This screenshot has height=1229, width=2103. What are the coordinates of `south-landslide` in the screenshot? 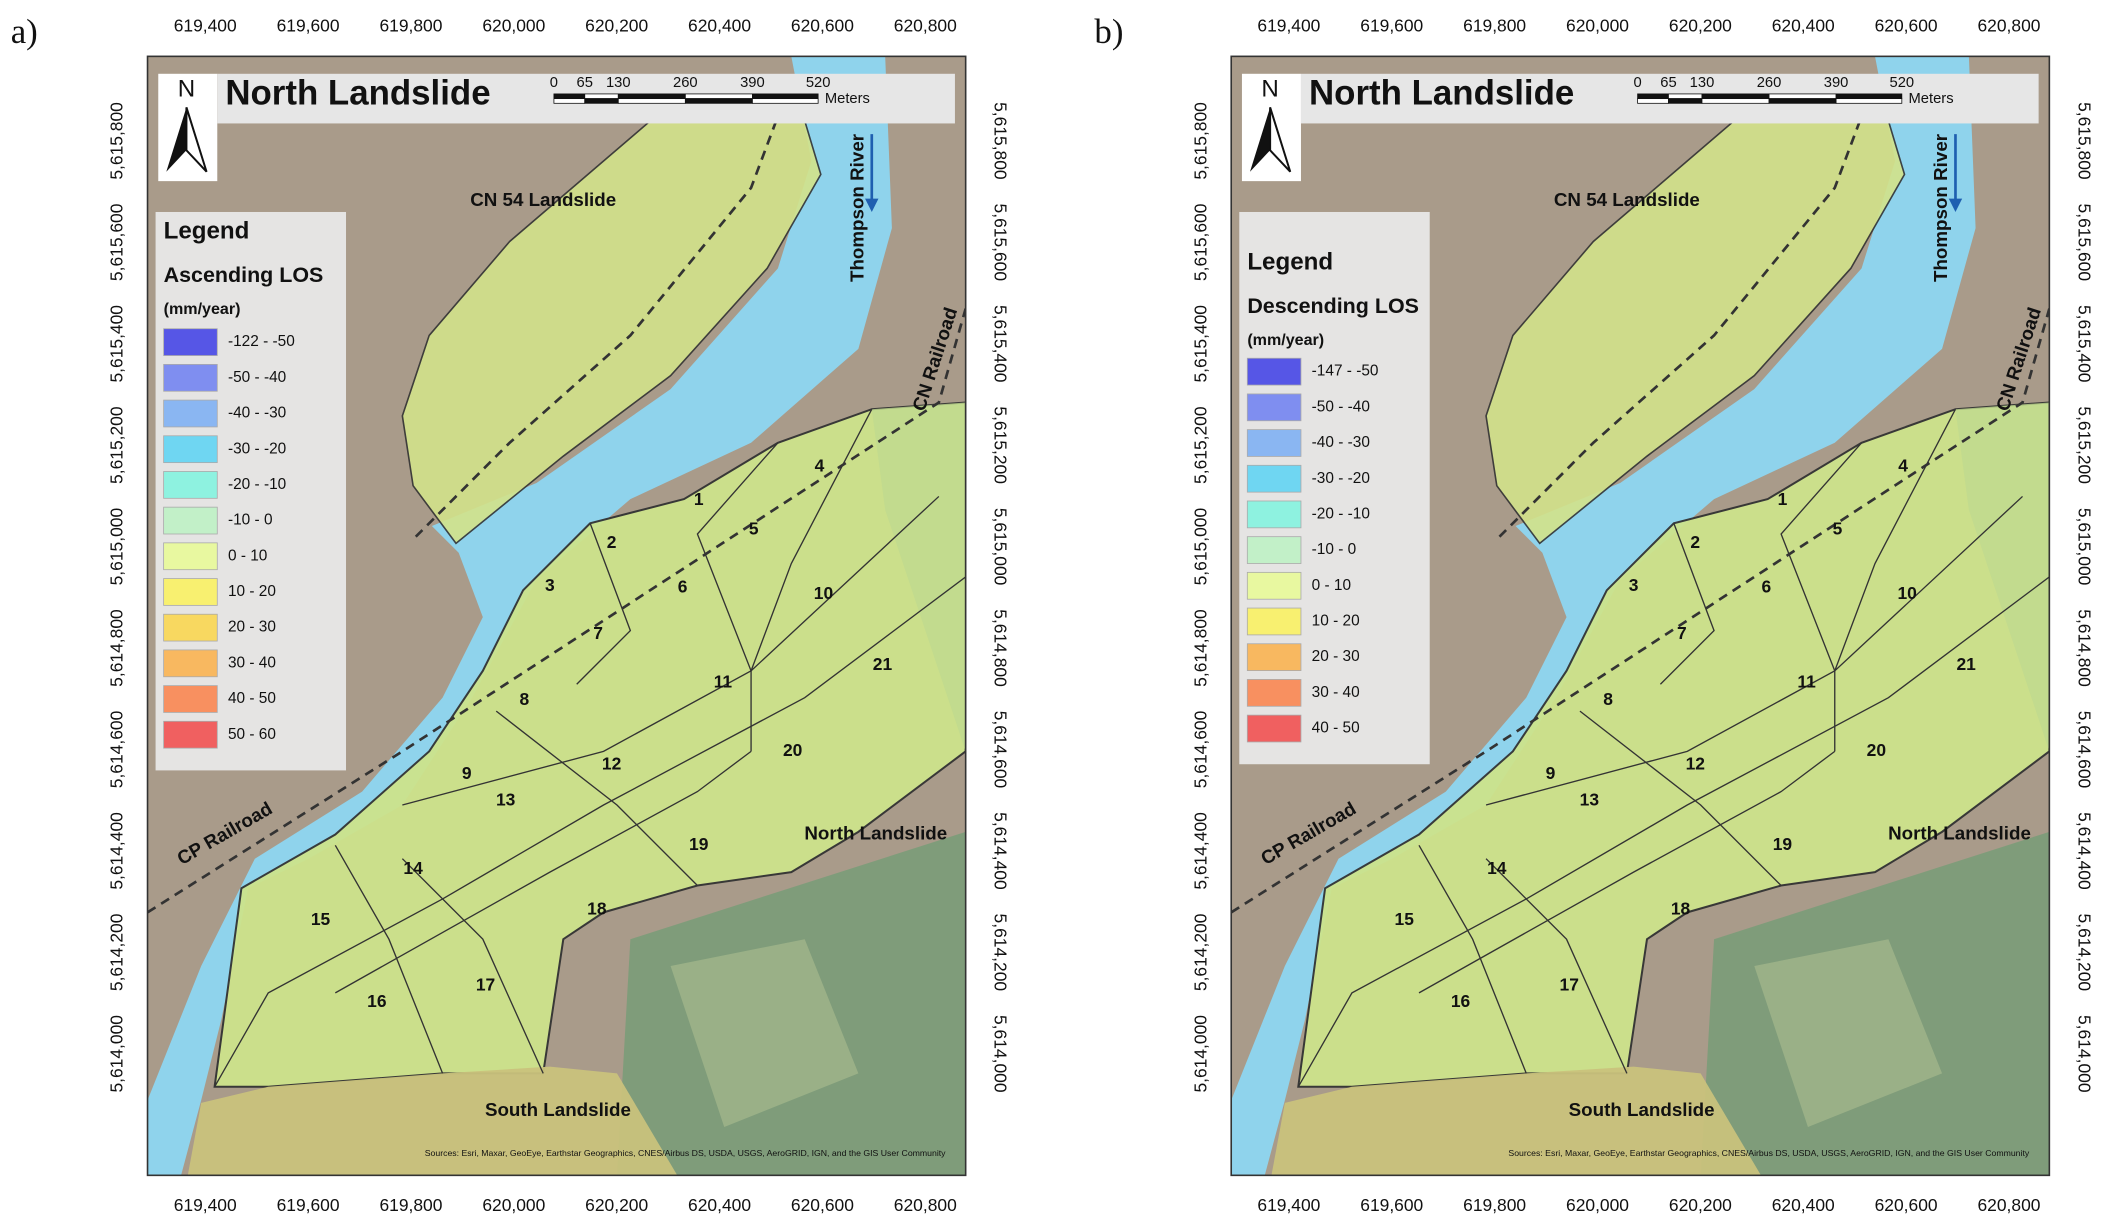 It's located at (1516, 1121).